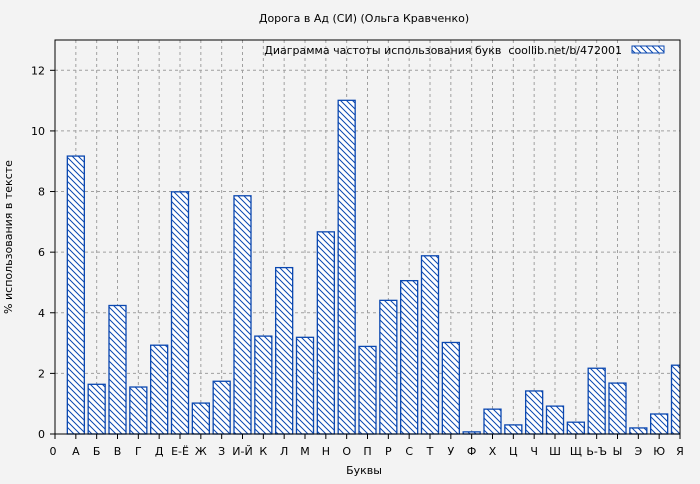 This screenshot has width=700, height=484. Describe the element at coordinates (596, 451) in the screenshot. I see `x-tick-label: Ь-Ъ` at that location.